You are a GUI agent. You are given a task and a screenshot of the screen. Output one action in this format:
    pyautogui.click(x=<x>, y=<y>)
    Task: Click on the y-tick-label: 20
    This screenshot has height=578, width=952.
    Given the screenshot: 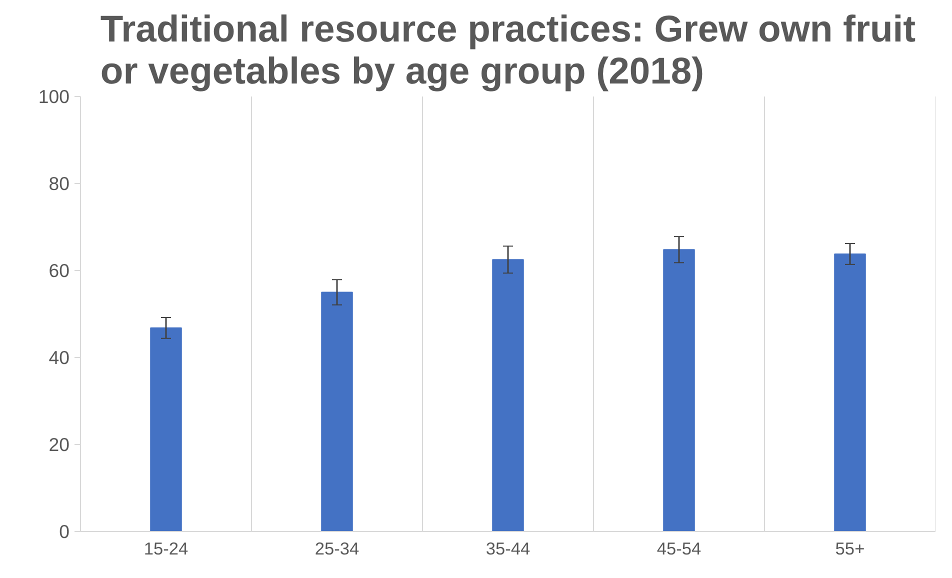 What is the action you would take?
    pyautogui.click(x=59, y=444)
    